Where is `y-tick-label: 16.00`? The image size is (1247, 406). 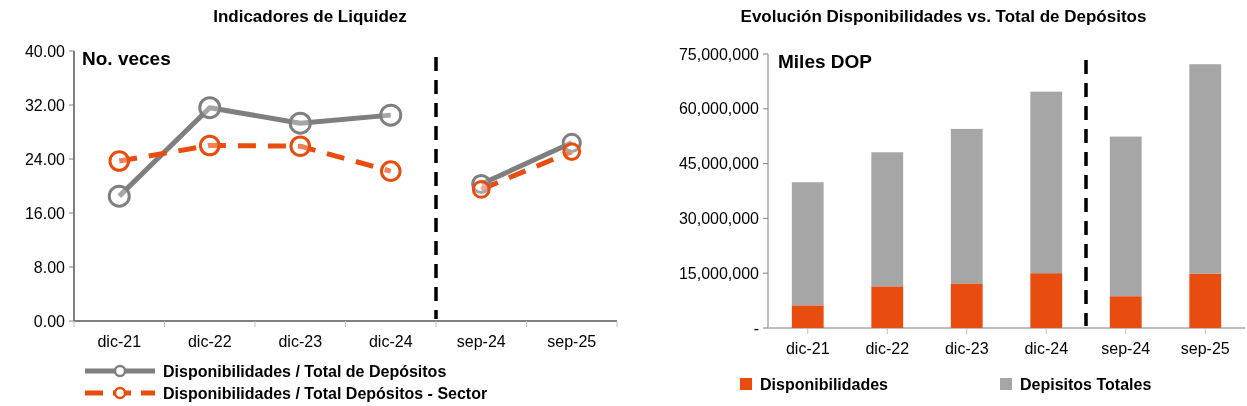 y-tick-label: 16.00 is located at coordinates (45, 213).